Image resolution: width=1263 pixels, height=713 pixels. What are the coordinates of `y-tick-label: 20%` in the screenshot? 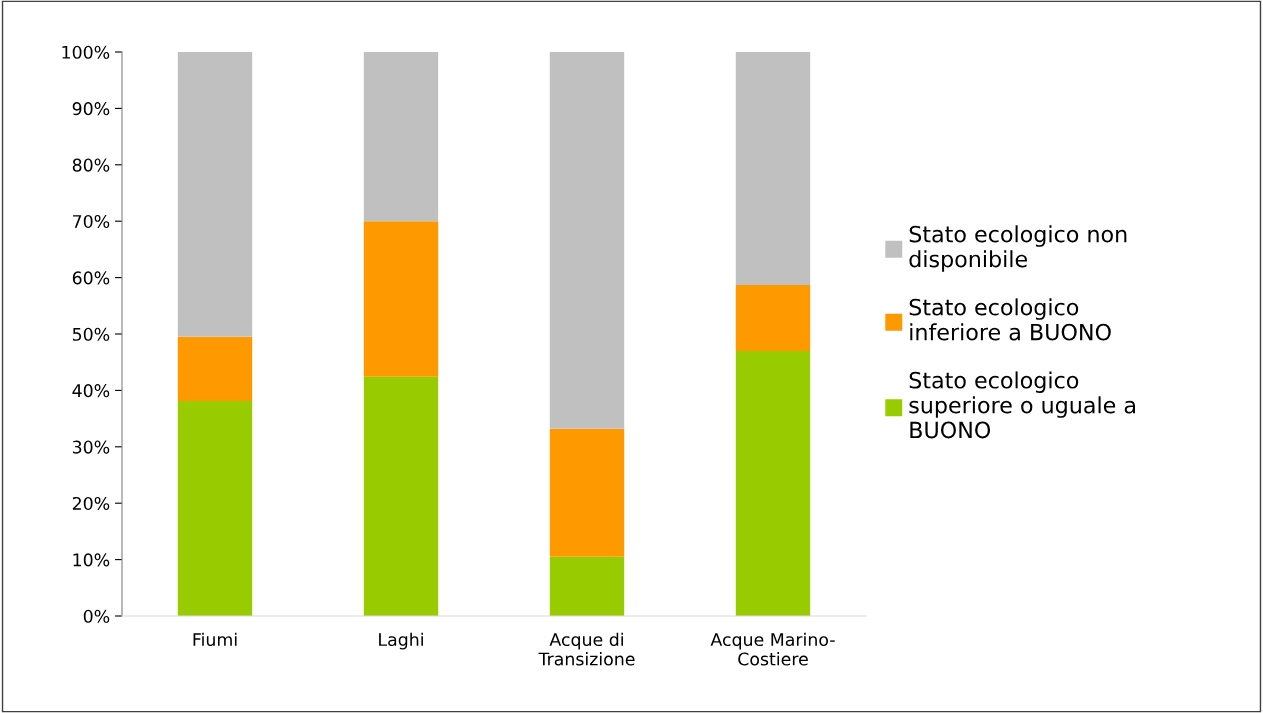 It's located at (91, 503).